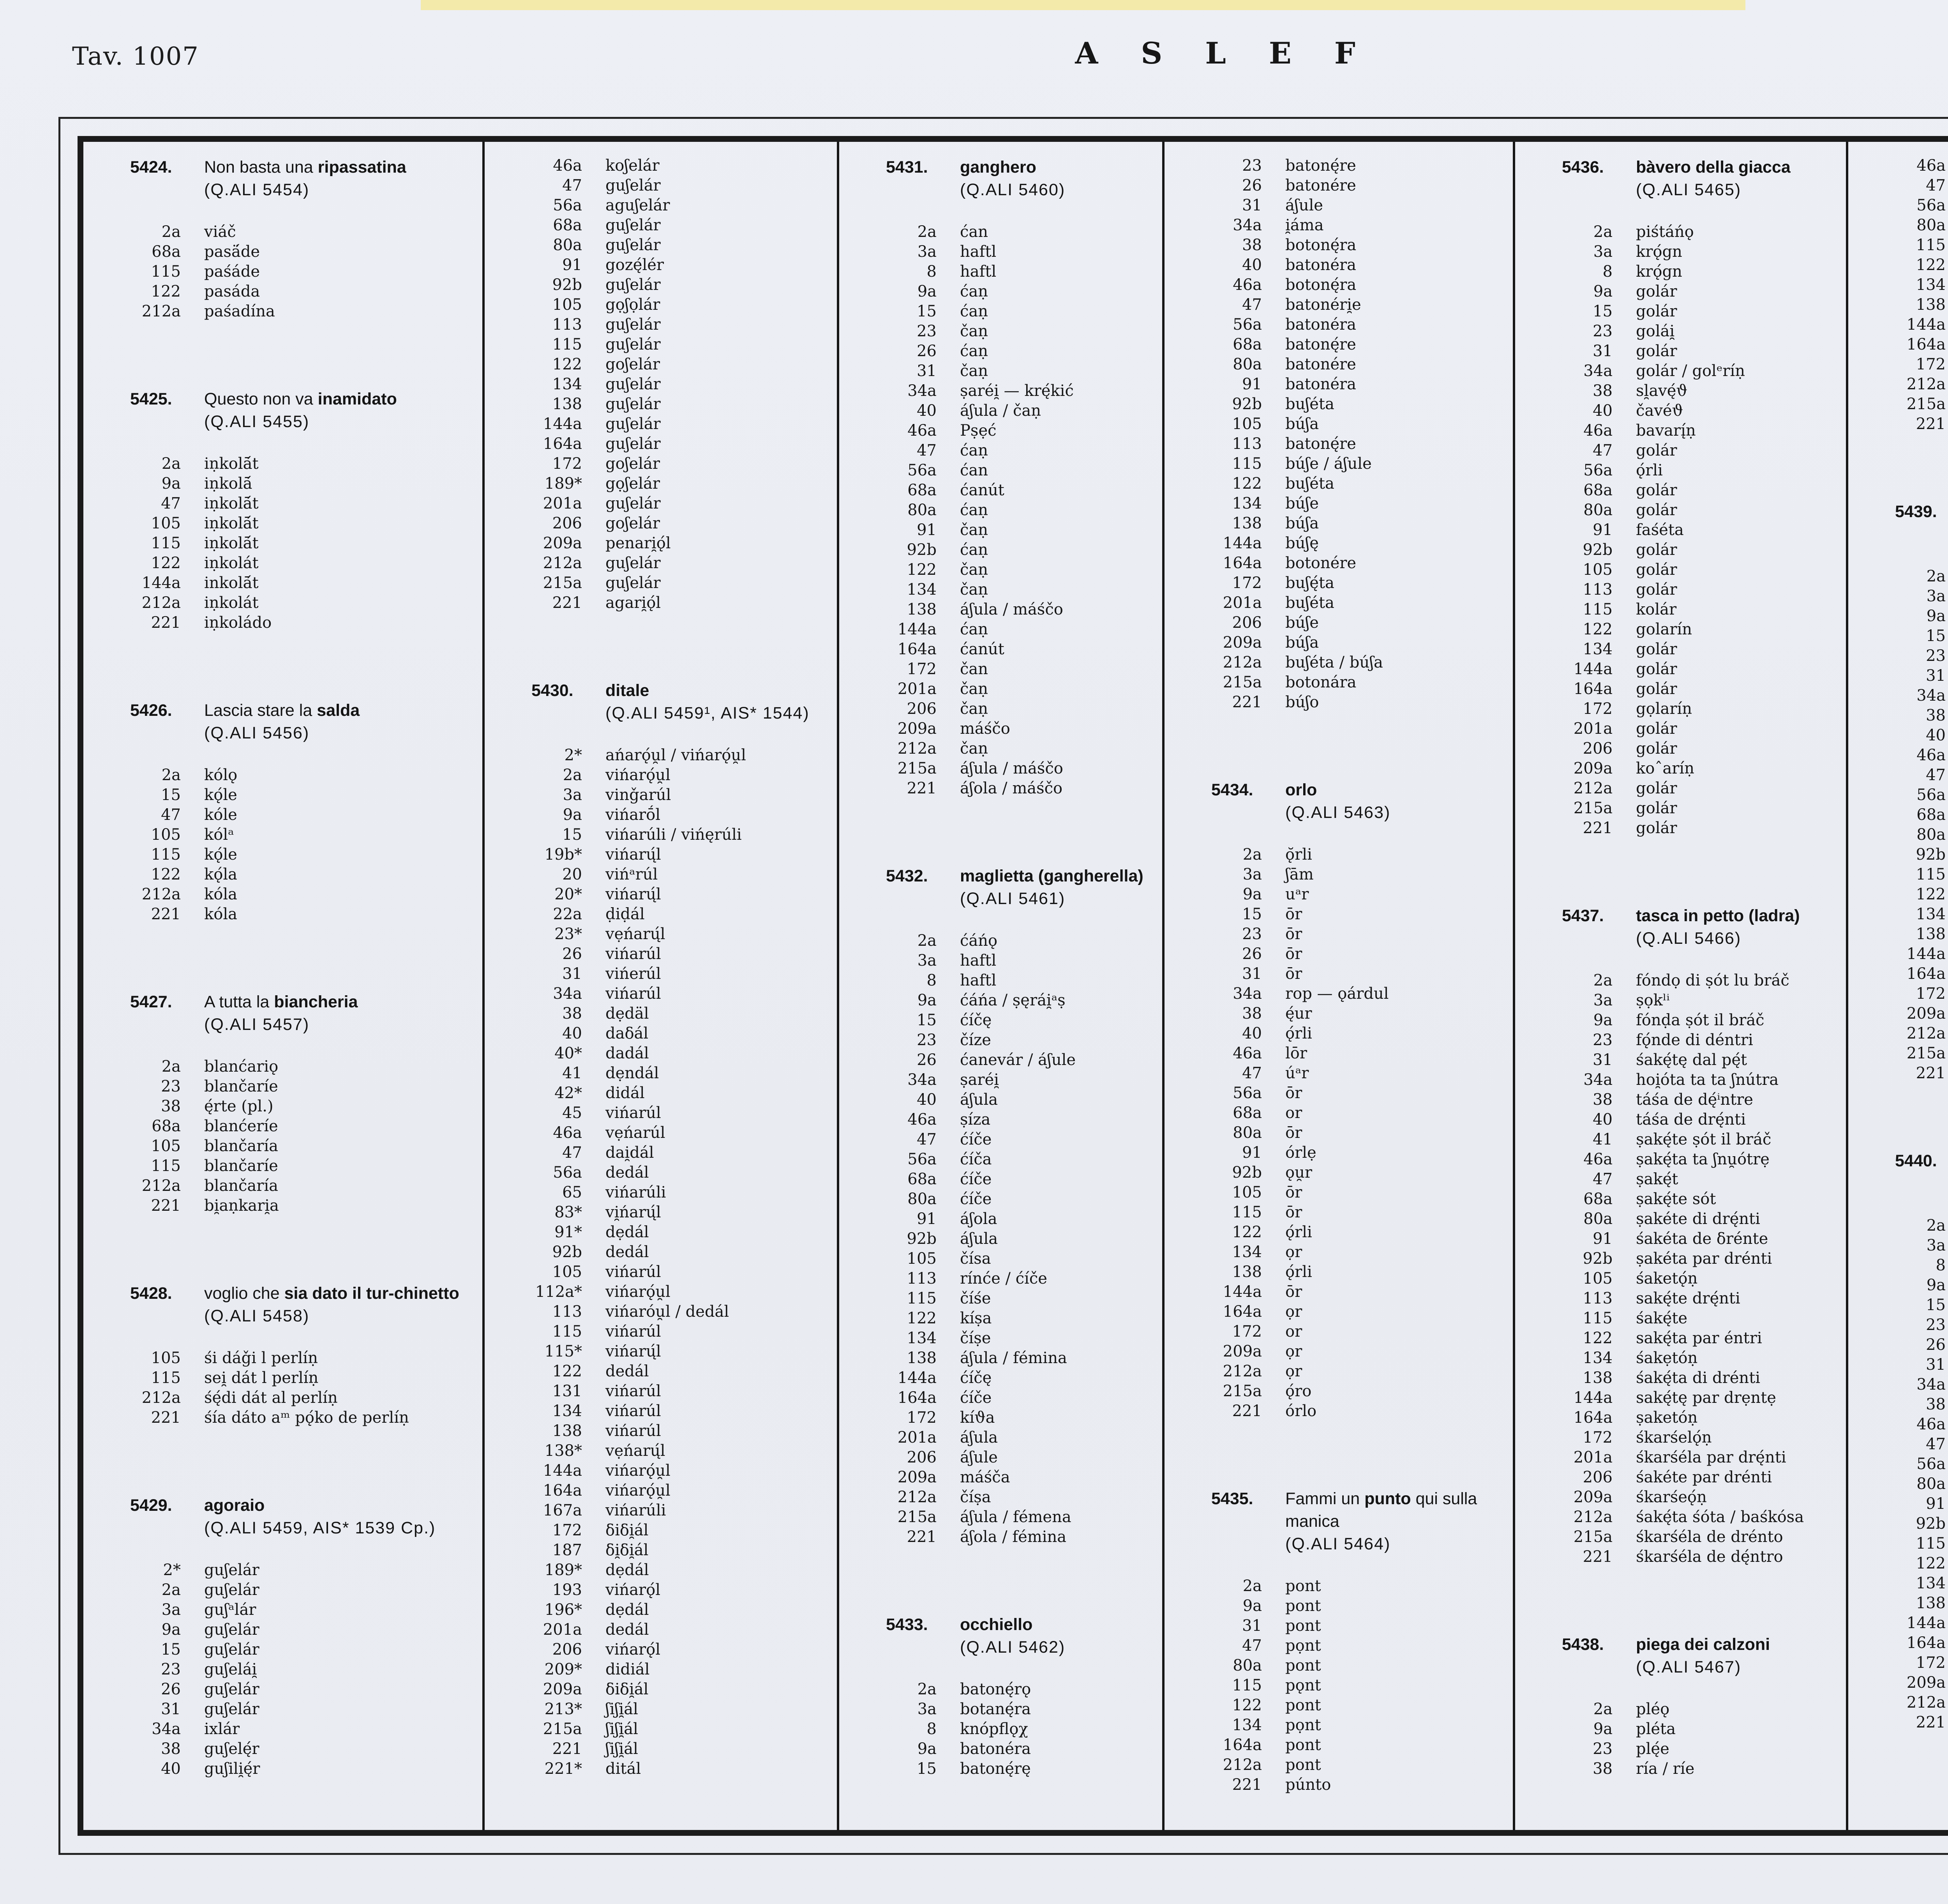 This screenshot has width=1948, height=1904. I want to click on dialect-form: aguʃelár, so click(637, 205).